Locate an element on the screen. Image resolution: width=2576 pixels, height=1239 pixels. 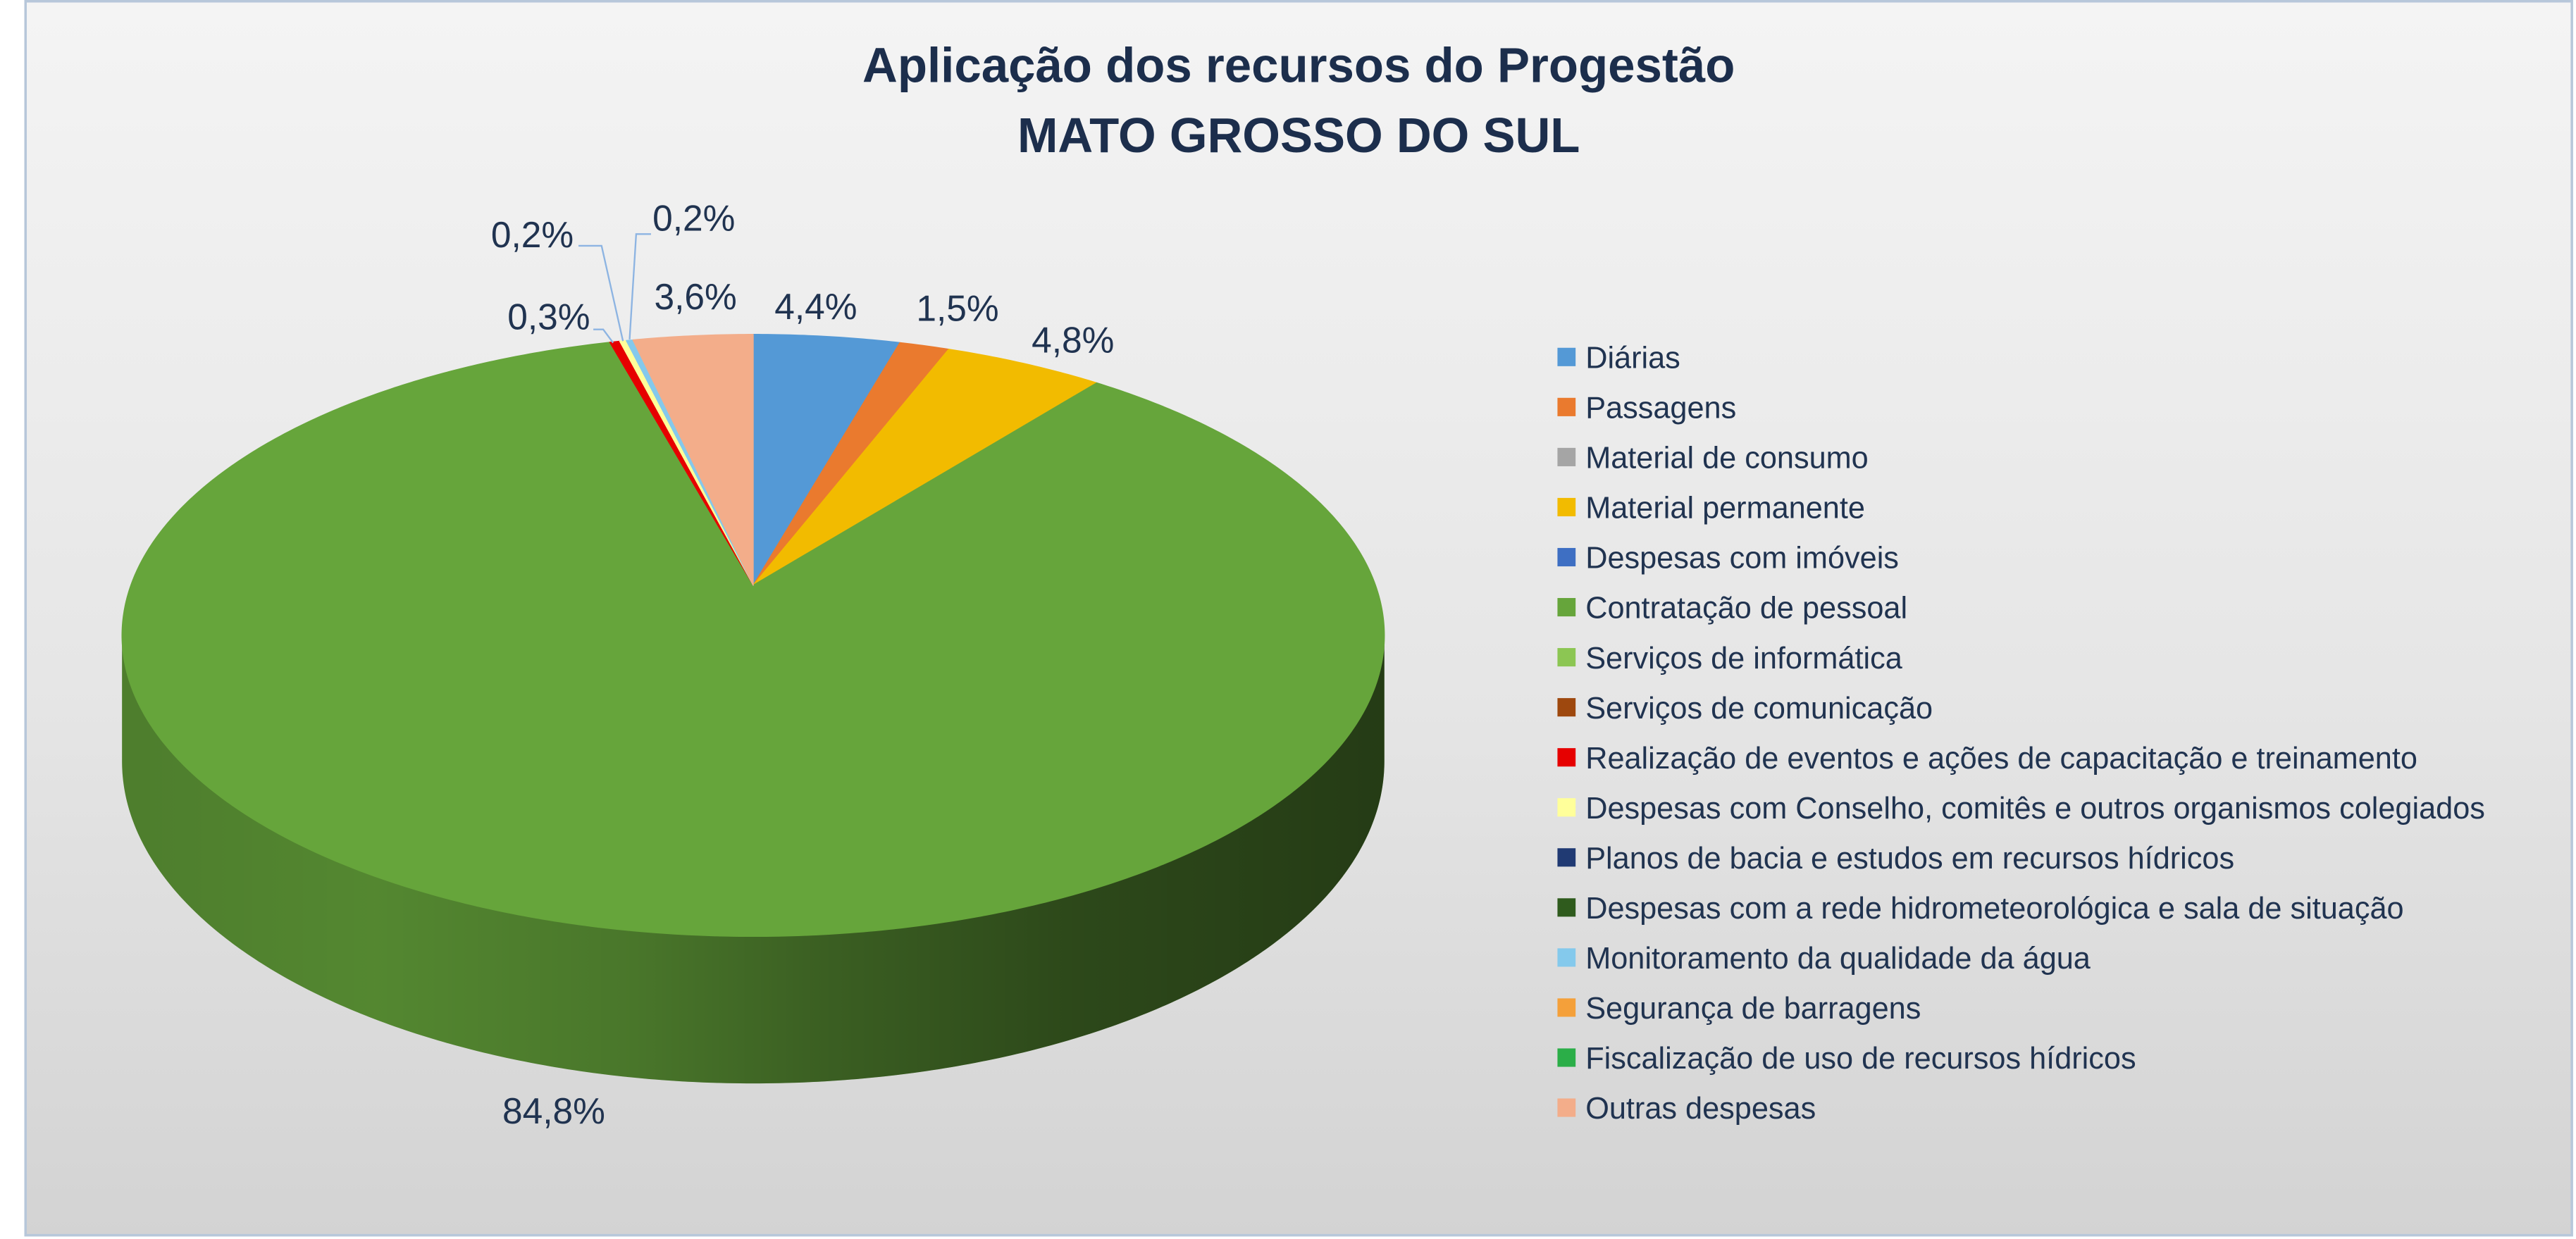
legend-item: Contratação de pessoal is located at coordinates (1732, 608).